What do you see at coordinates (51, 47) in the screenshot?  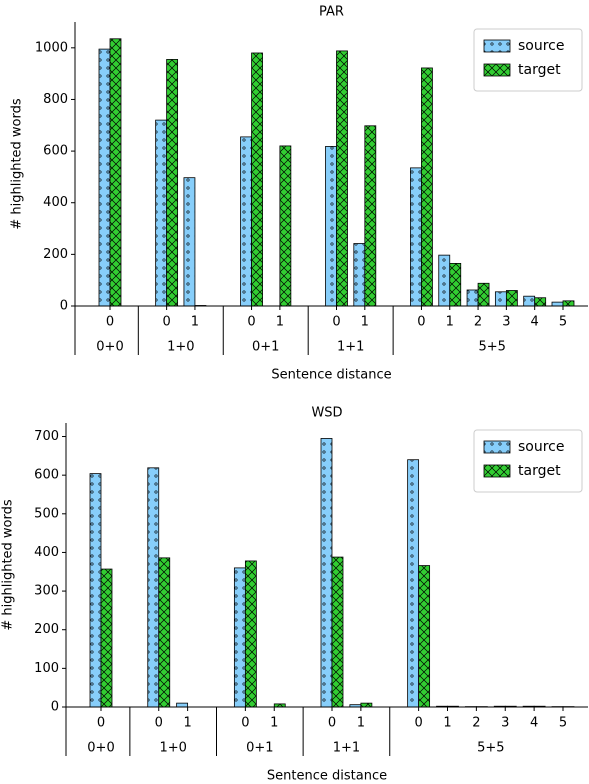 I see `y-tick-label: 1000` at bounding box center [51, 47].